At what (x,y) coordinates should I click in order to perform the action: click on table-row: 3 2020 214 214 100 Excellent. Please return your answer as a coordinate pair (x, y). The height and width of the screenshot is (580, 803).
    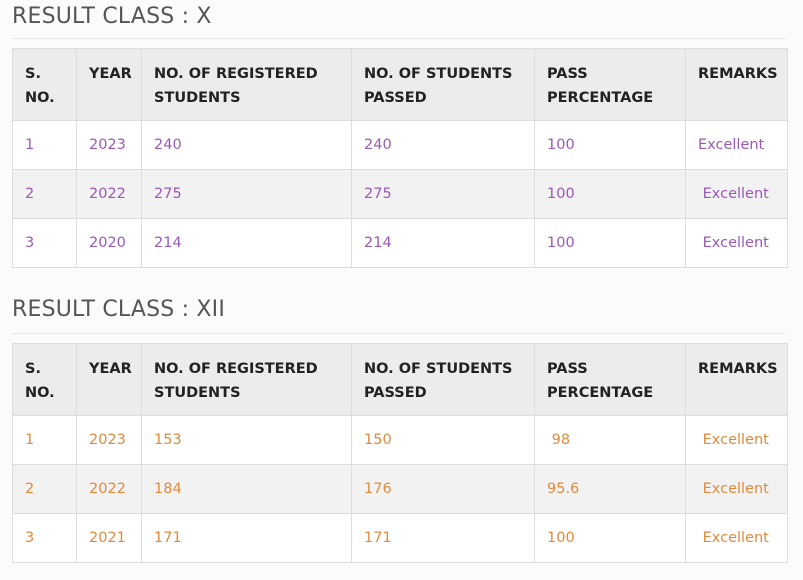
    Looking at the image, I should click on (400, 243).